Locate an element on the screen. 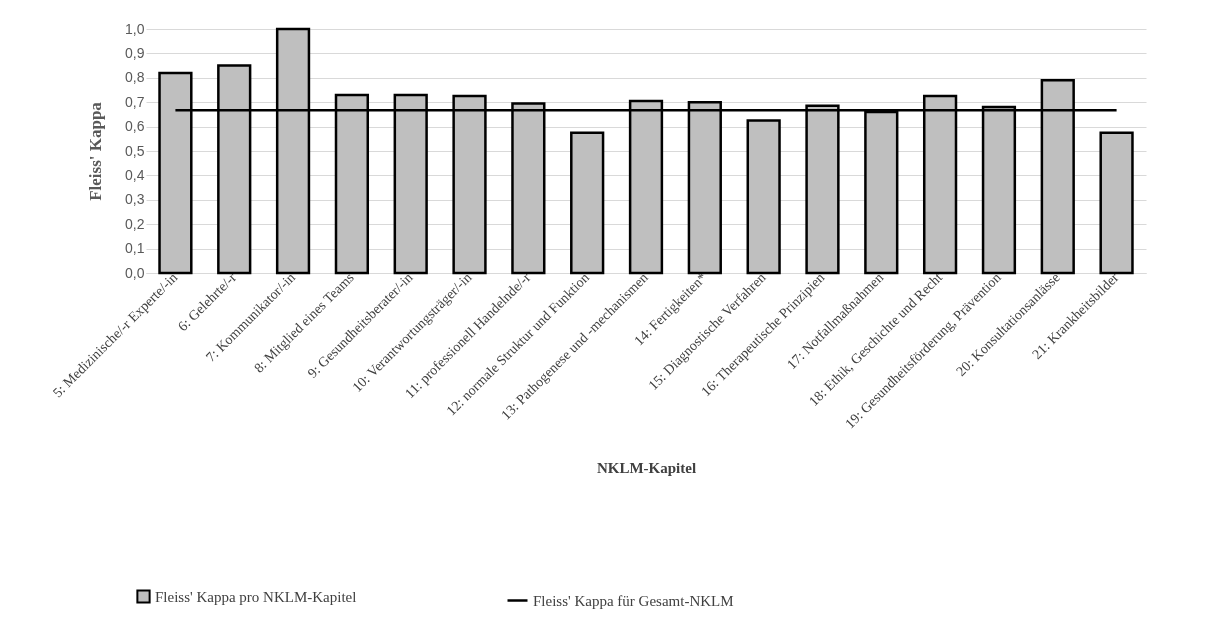 The height and width of the screenshot is (625, 1211). y-tick-label: 0,4 is located at coordinates (135, 174).